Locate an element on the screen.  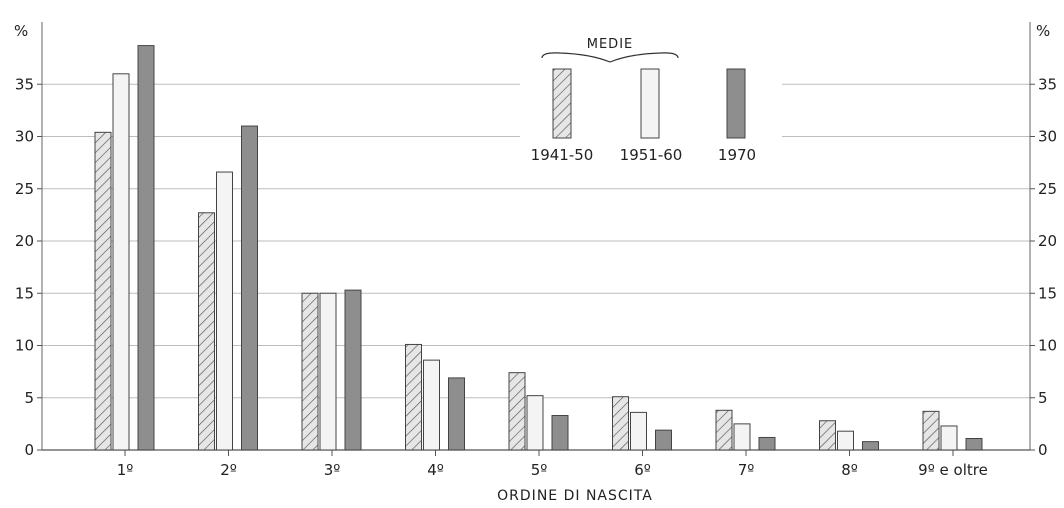
y-tick-label-right: 5 is located at coordinates (1043, 398).